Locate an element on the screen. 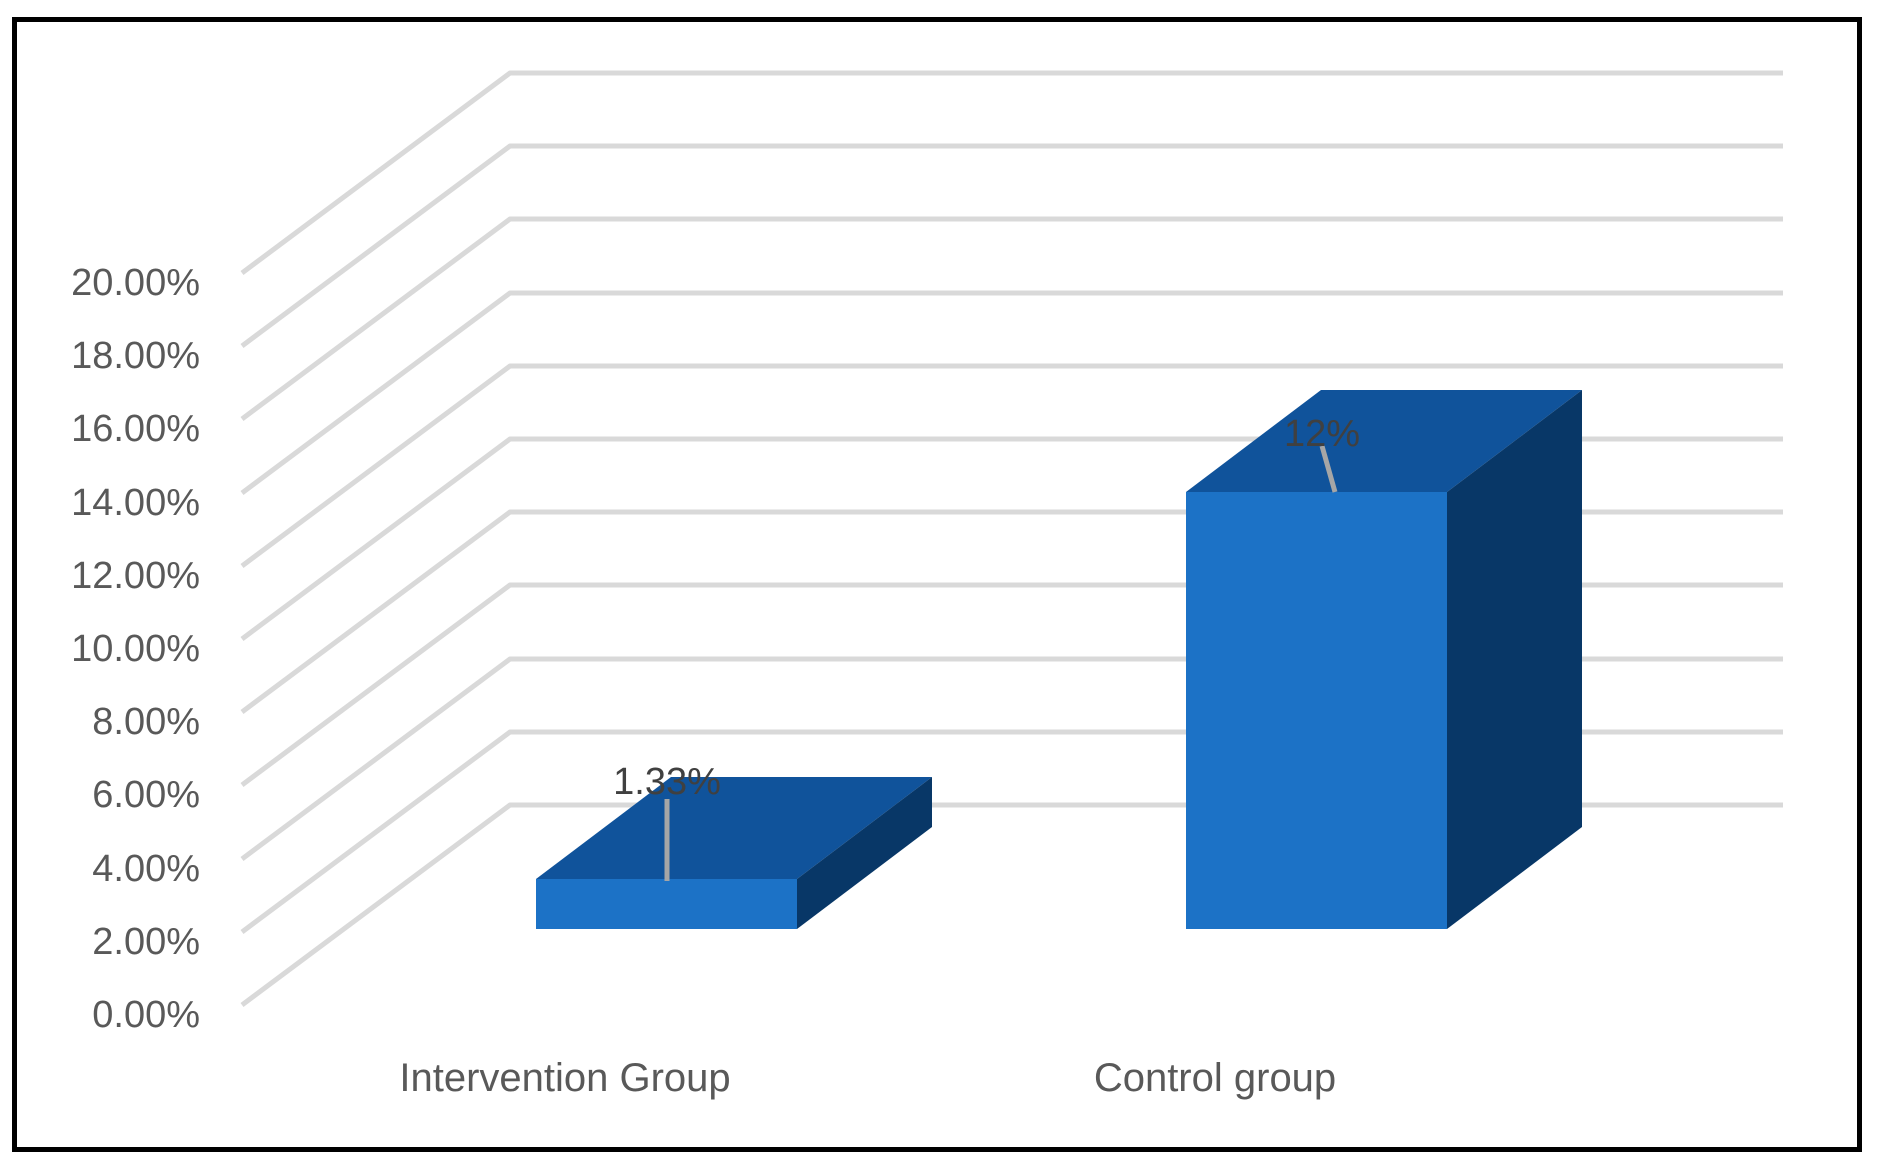  y-tick-label: 12.00% is located at coordinates (135, 576).